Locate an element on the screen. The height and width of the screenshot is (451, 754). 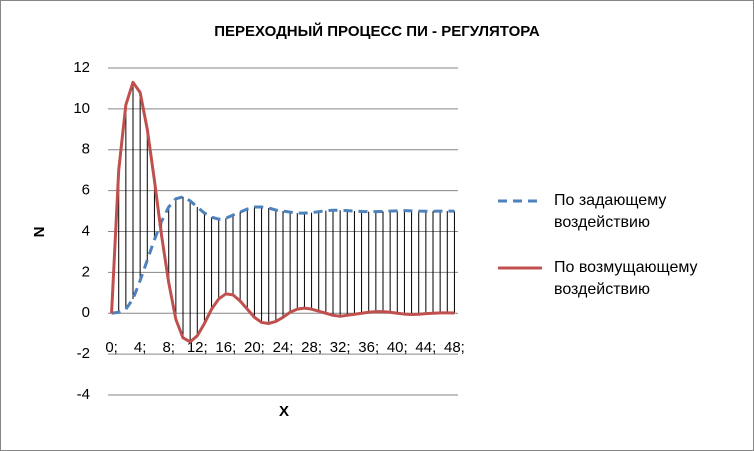
x-axis-label: X is located at coordinates (284, 411).